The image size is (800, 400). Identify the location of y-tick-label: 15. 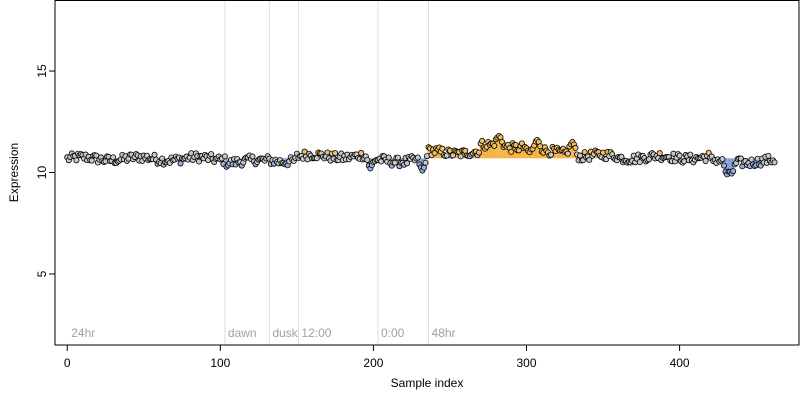
(42, 71).